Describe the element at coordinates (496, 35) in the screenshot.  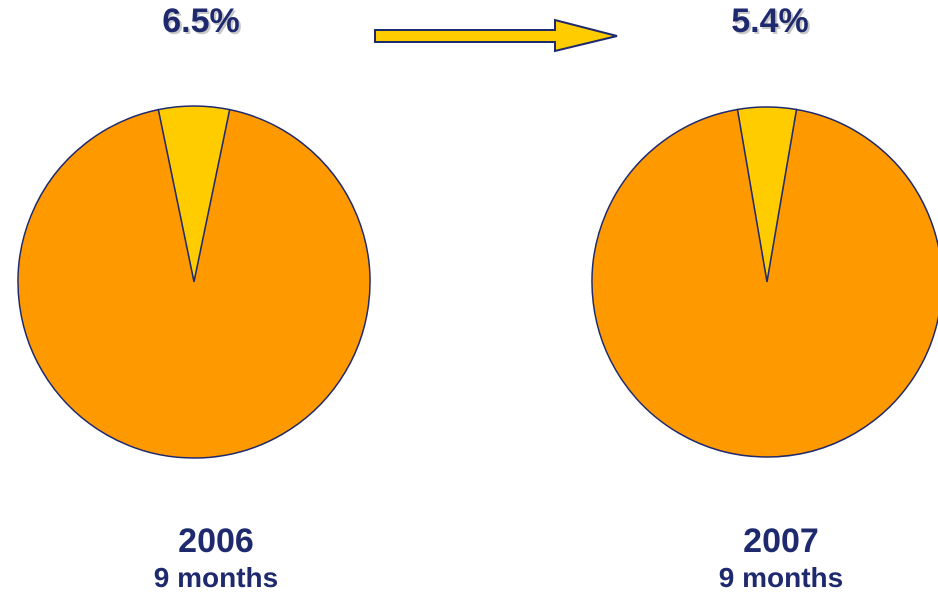
I see `trend-arrow-icon` at that location.